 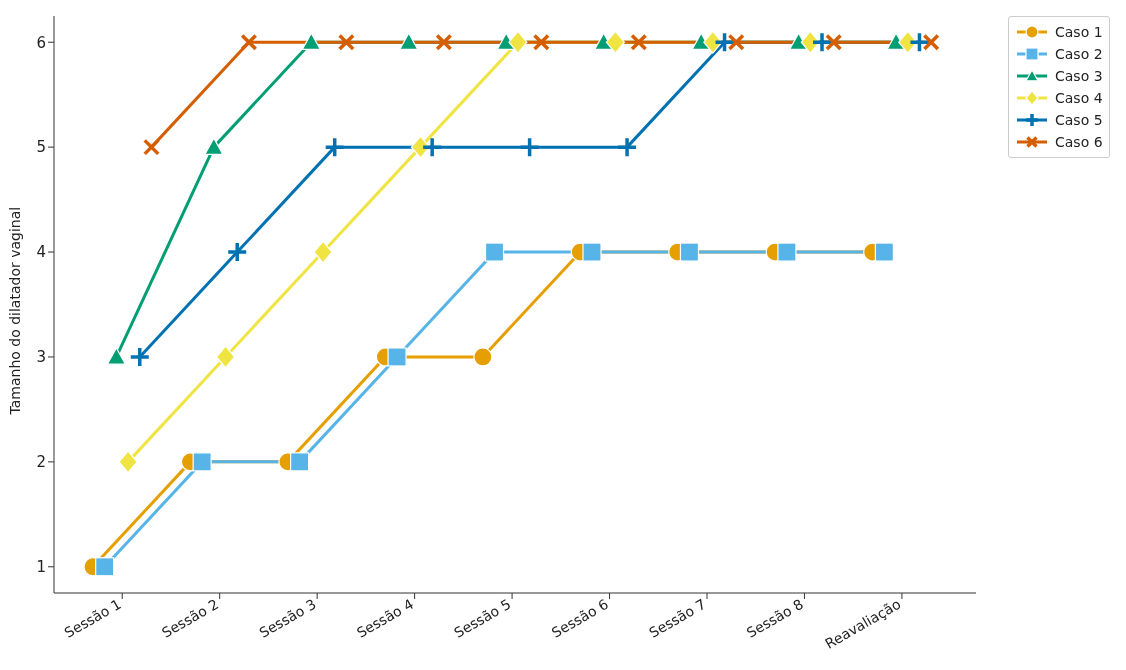 I want to click on legend-label: Caso 5, so click(x=1078, y=120).